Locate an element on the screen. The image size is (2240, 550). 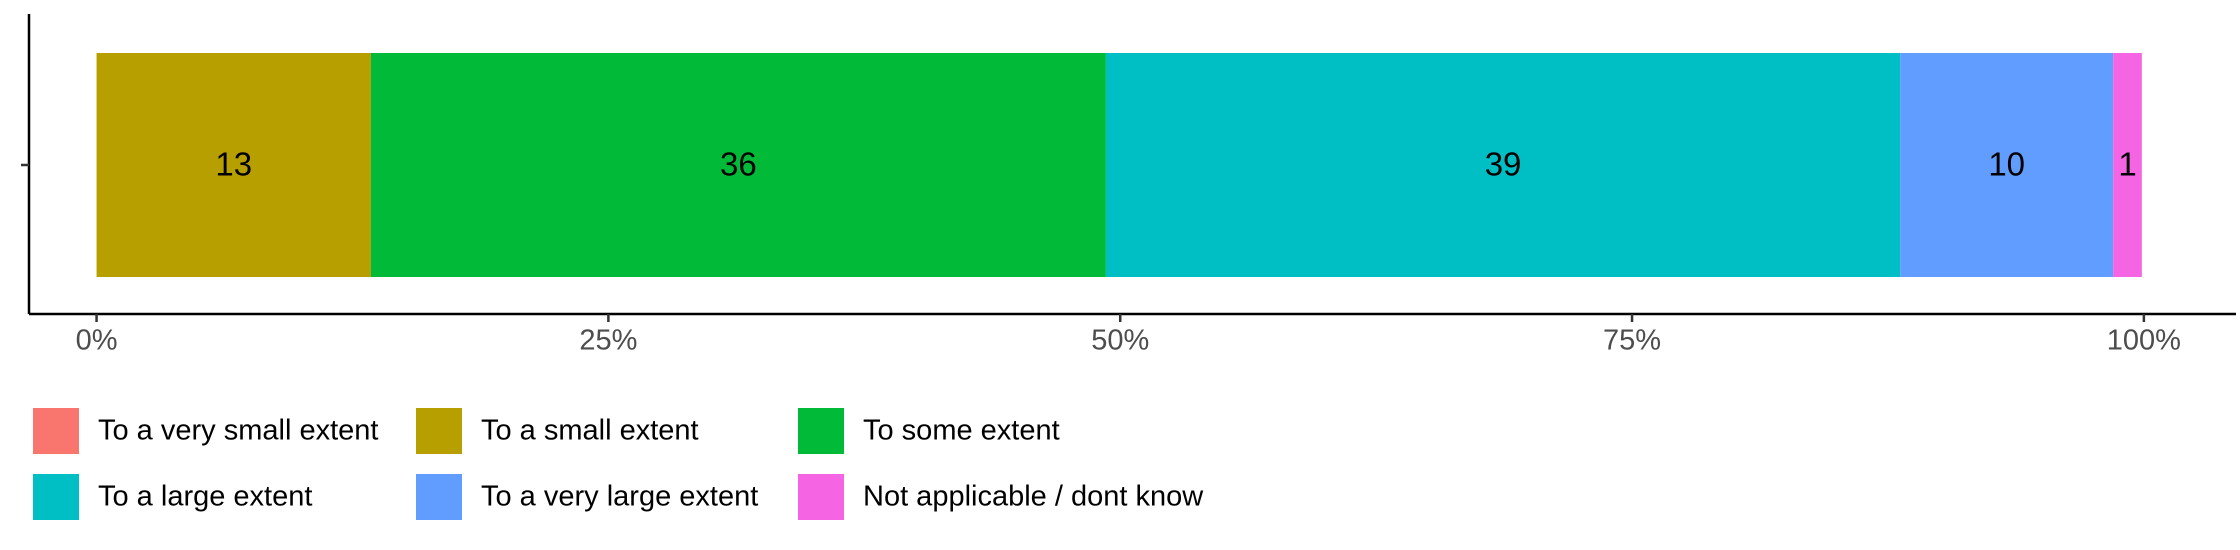
data-label: 10 is located at coordinates (2006, 164).